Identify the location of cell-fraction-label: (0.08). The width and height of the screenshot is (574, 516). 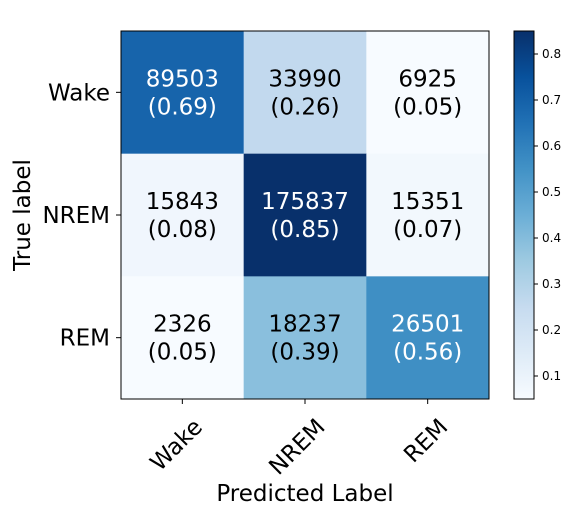
(182, 230).